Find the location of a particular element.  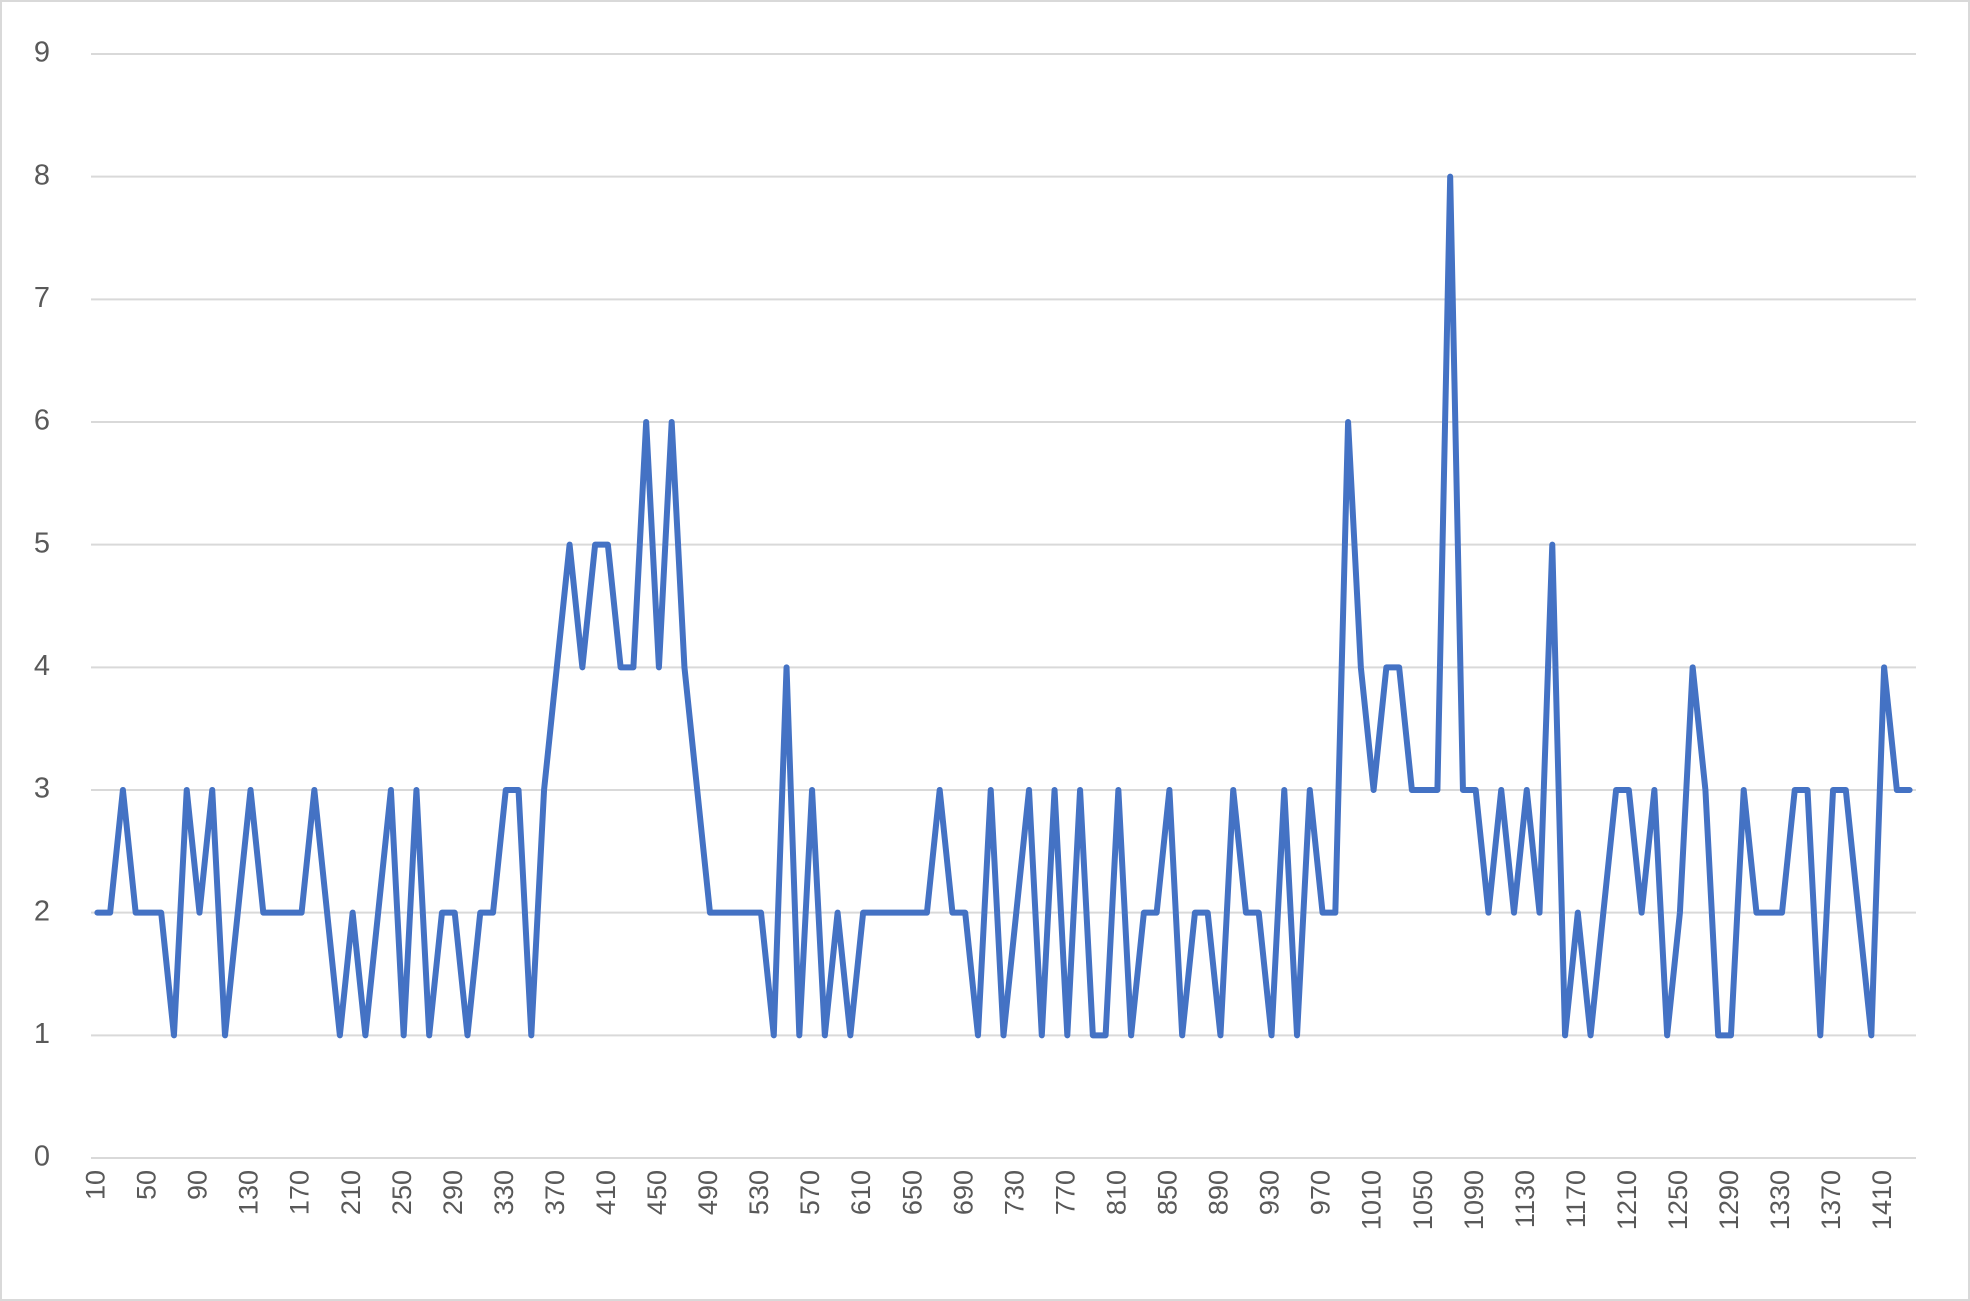

x-tick-label: 850 is located at coordinates (1168, 1192).